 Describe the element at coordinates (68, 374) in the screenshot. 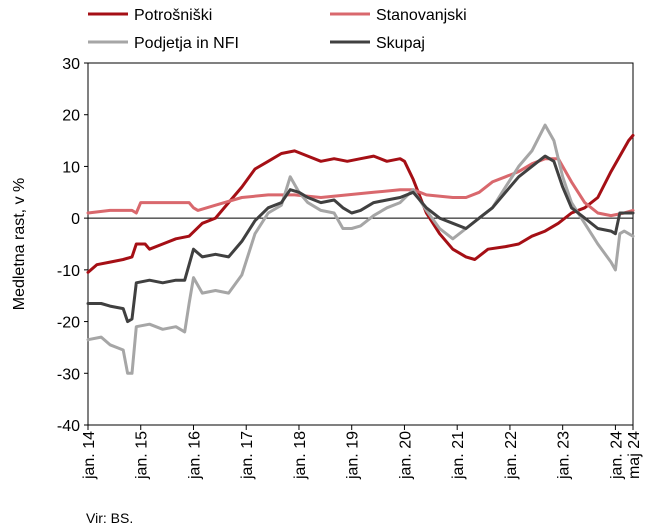

I see `y-tick-label: -30` at that location.